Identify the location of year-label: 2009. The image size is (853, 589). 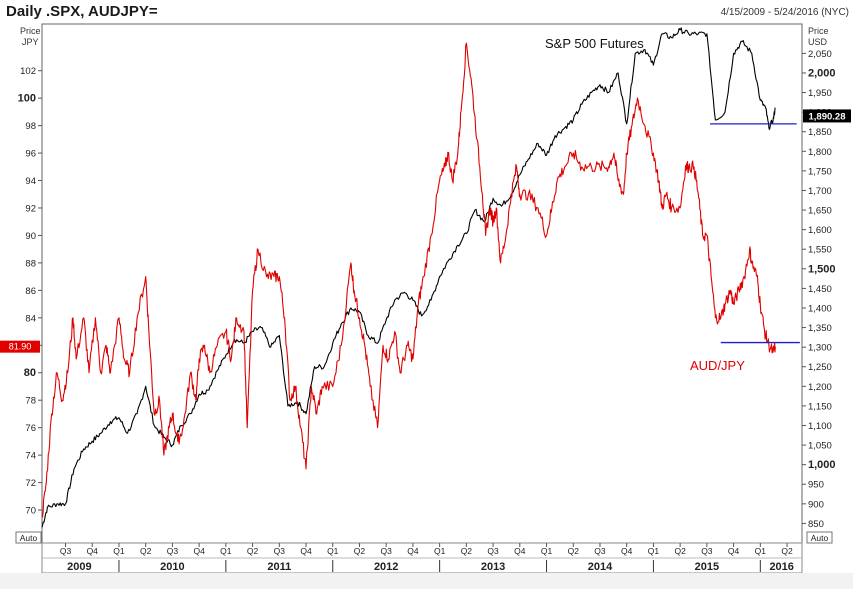
(79, 567).